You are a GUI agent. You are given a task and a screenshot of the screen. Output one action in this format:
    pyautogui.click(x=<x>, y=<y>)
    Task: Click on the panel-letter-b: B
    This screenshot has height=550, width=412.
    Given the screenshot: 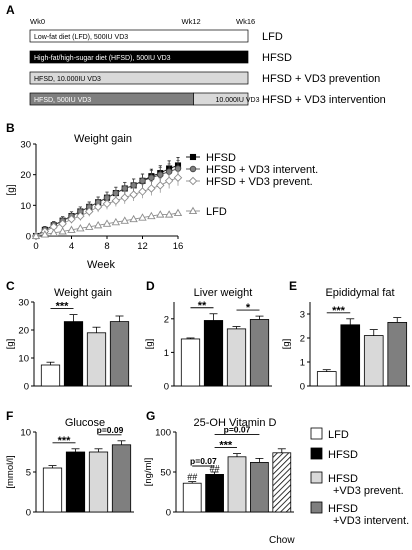 What is the action you would take?
    pyautogui.click(x=10, y=128)
    